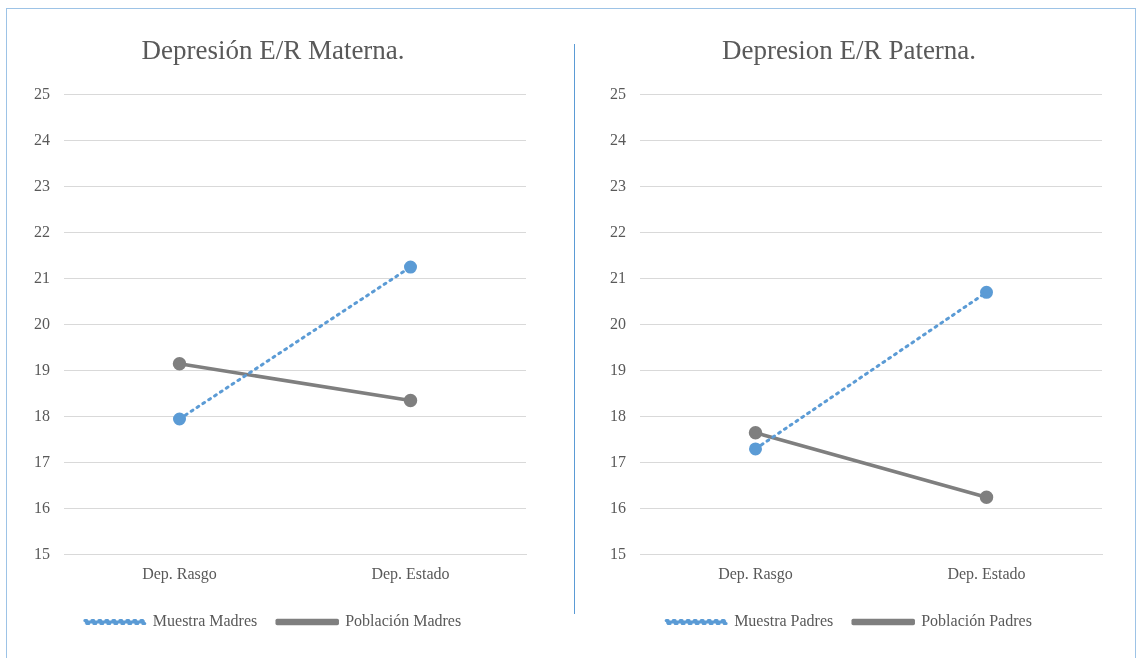 The image size is (1141, 660). Describe the element at coordinates (205, 621) in the screenshot. I see `legend-label: Muestra Madres` at that location.